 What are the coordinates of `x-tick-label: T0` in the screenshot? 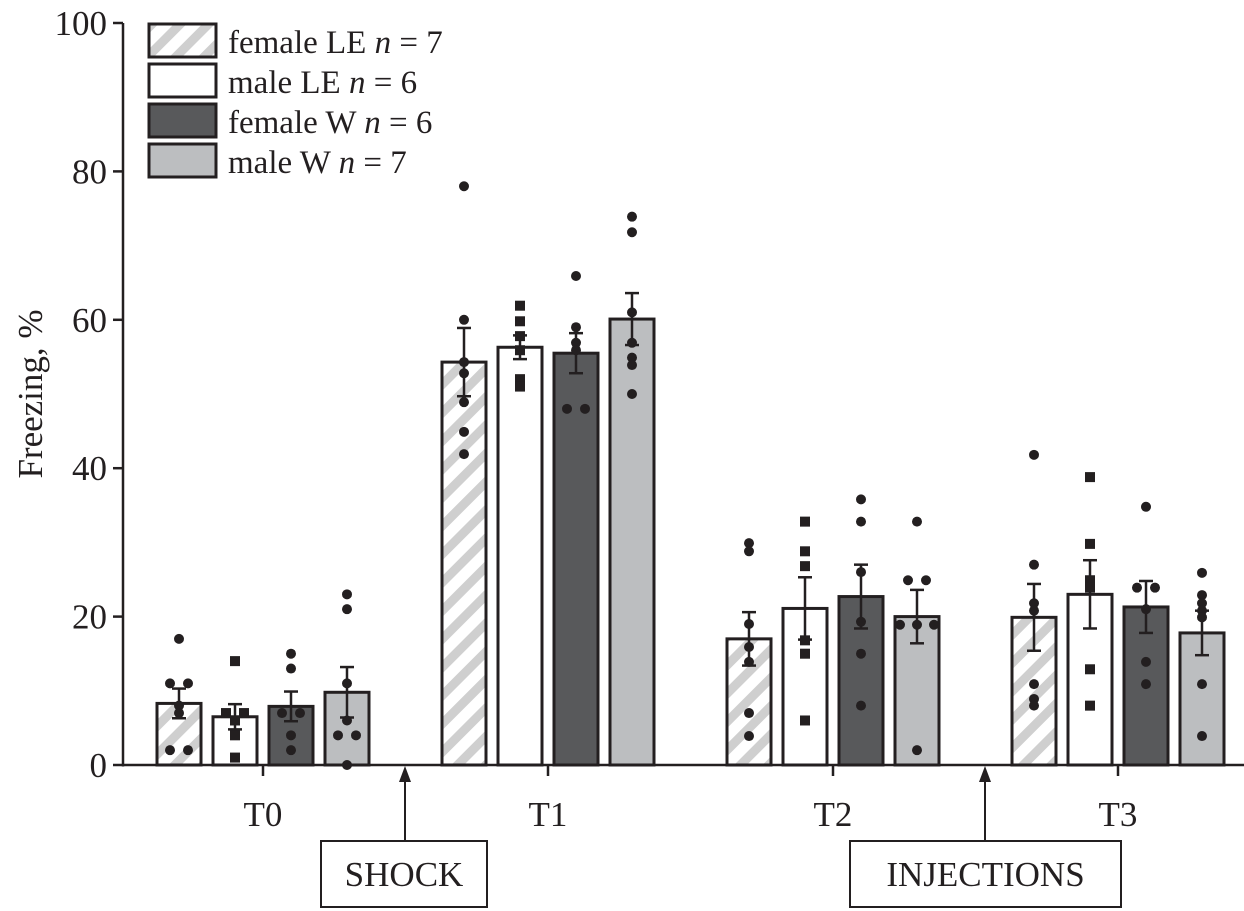 It's located at (263, 814).